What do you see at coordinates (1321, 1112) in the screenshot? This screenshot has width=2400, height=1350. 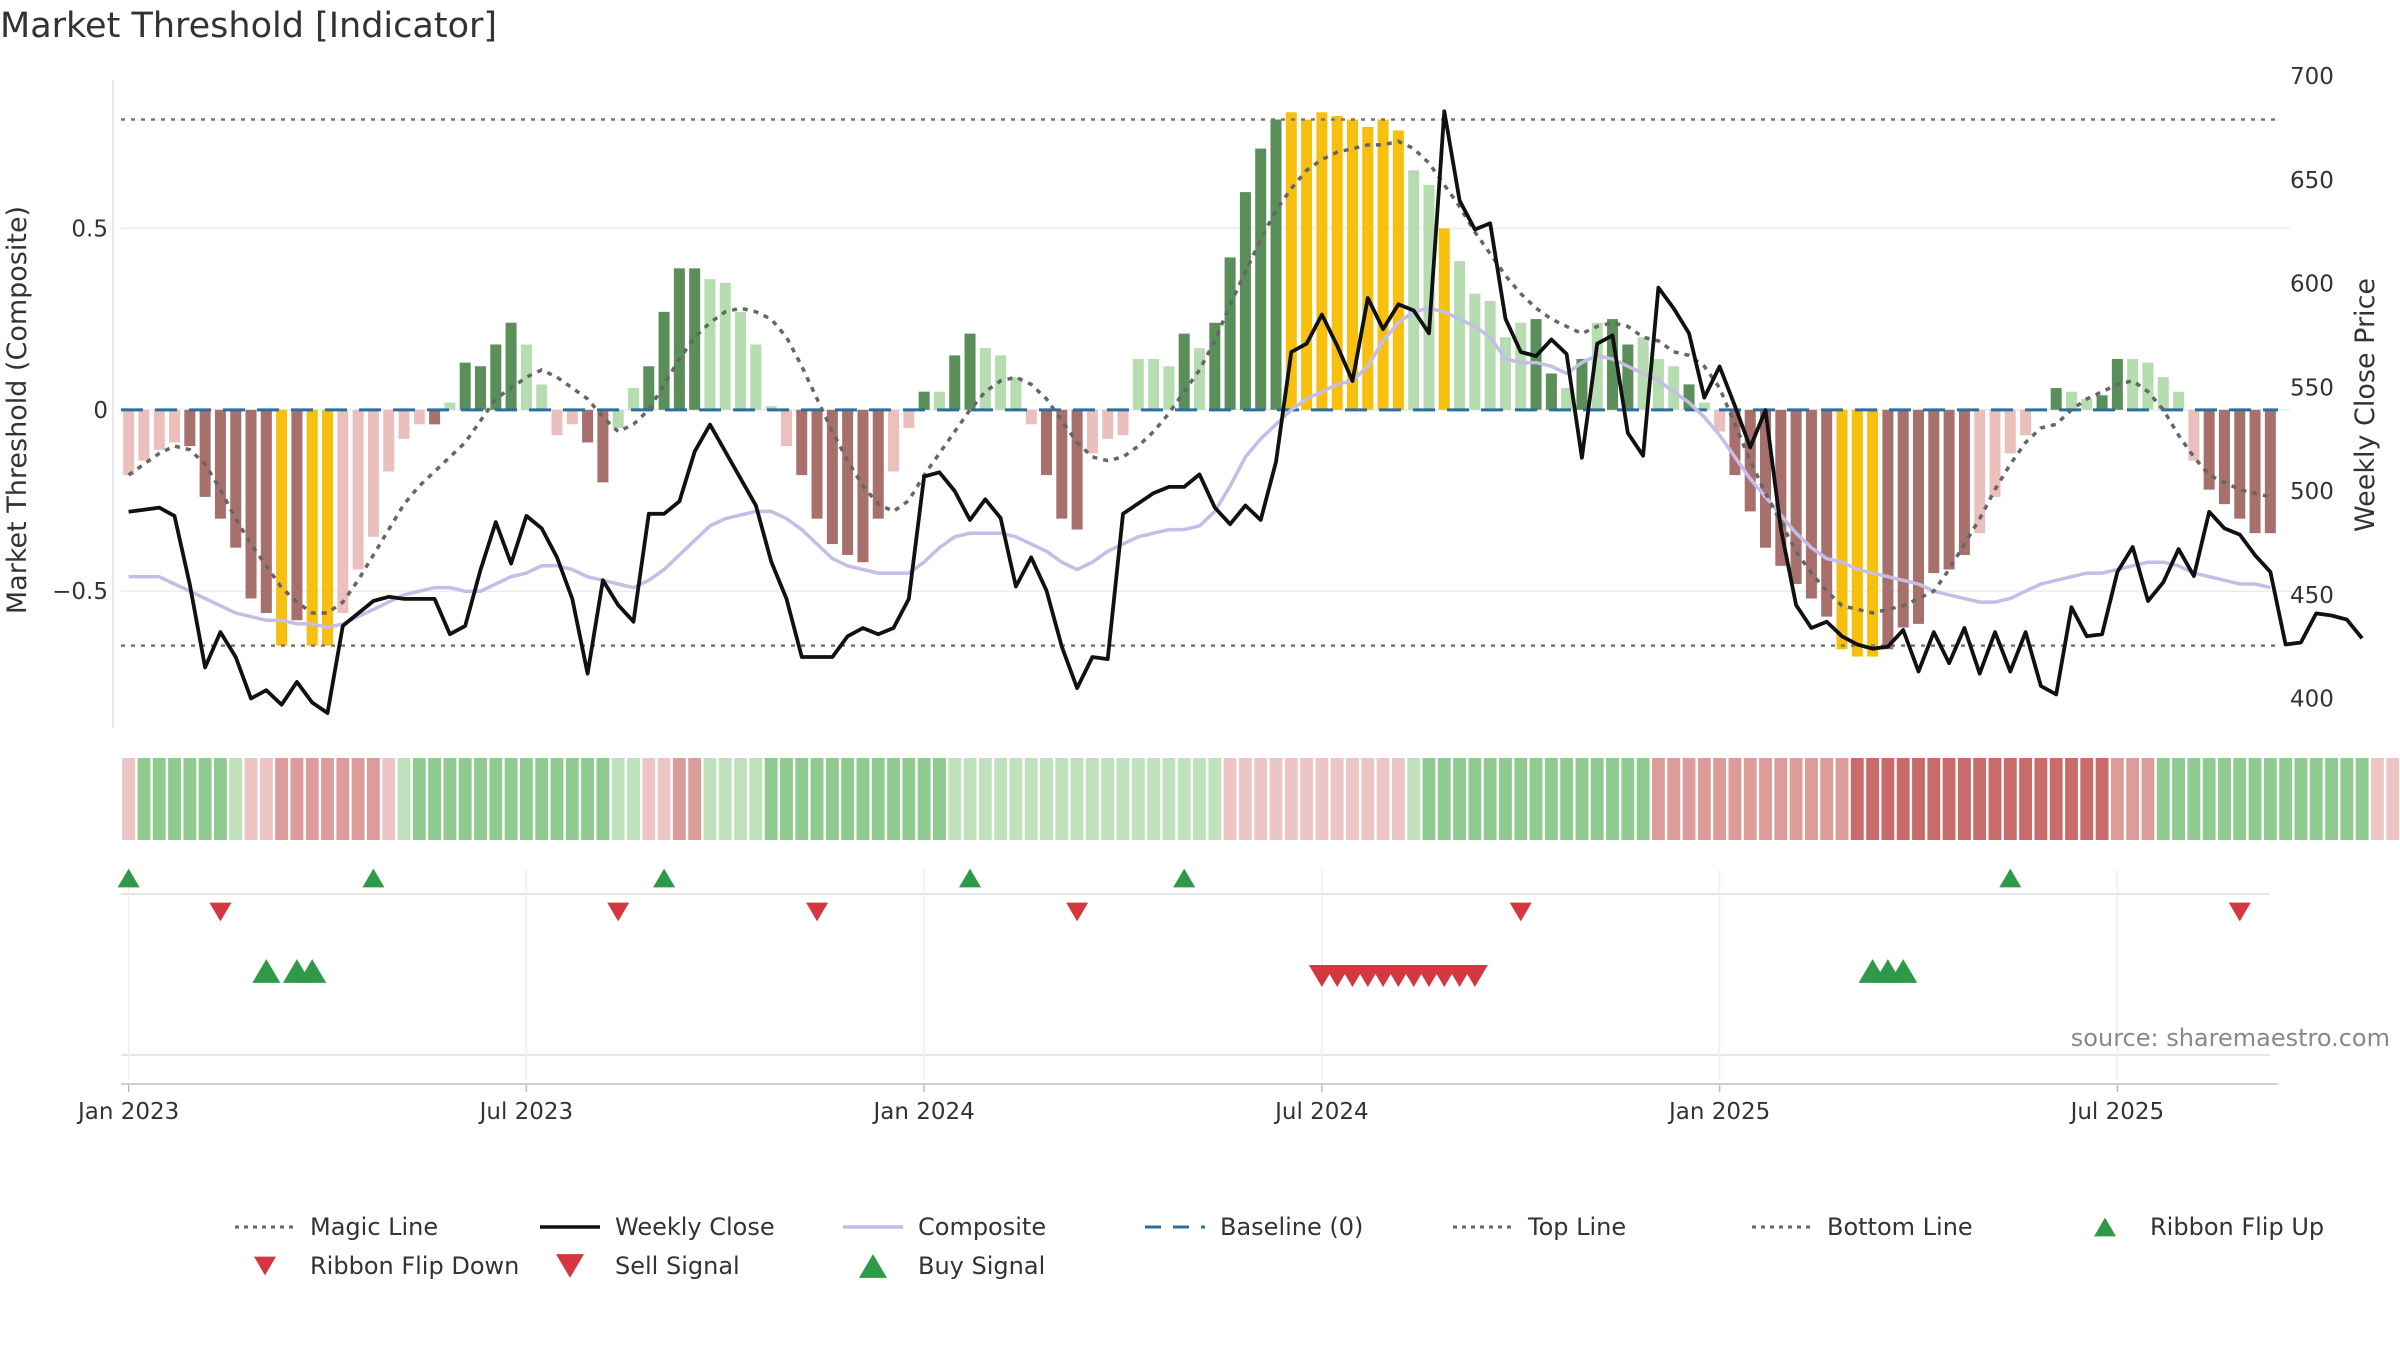 I see `x-tick-label: Jul 2024` at bounding box center [1321, 1112].